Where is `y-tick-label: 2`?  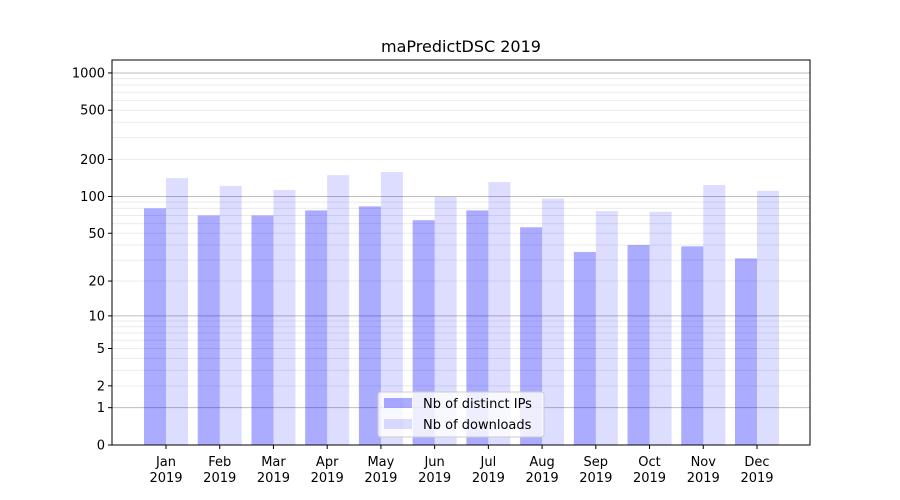
y-tick-label: 2 is located at coordinates (101, 386).